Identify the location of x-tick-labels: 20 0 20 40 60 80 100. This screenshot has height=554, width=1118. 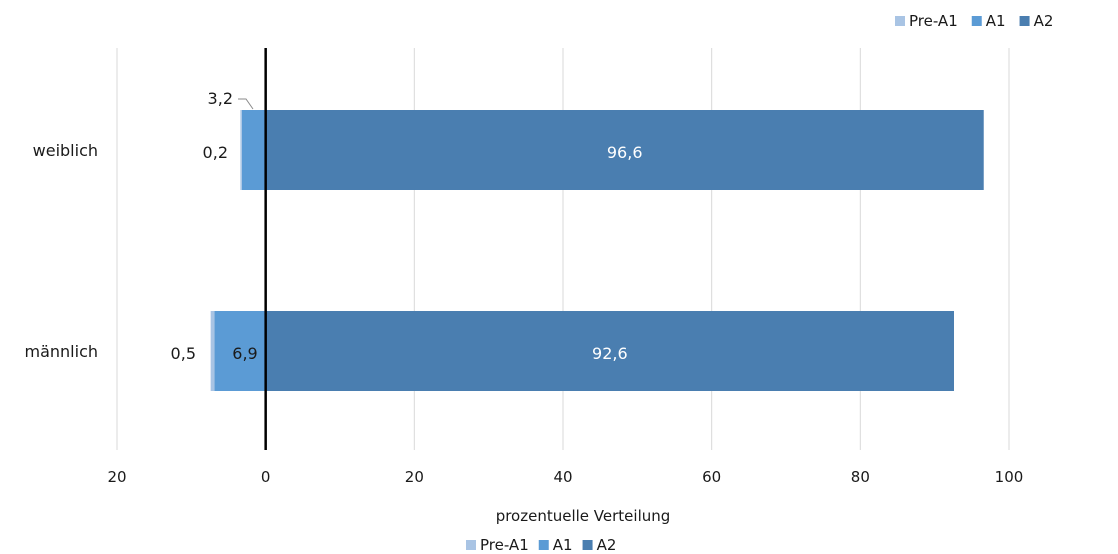
(565, 477).